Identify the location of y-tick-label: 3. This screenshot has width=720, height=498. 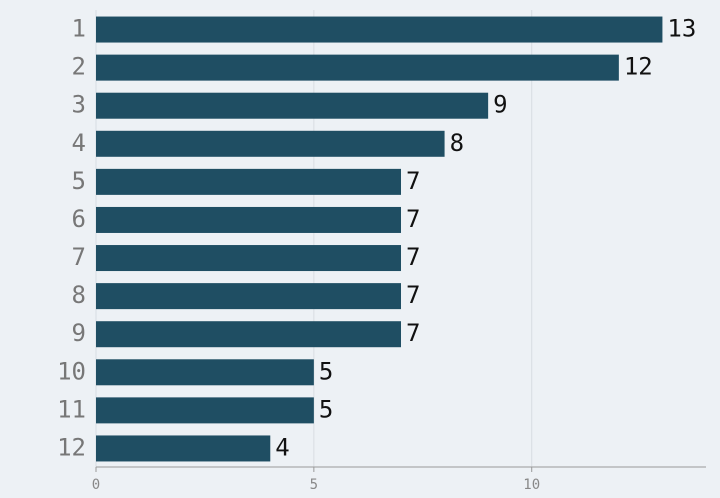
(79, 105).